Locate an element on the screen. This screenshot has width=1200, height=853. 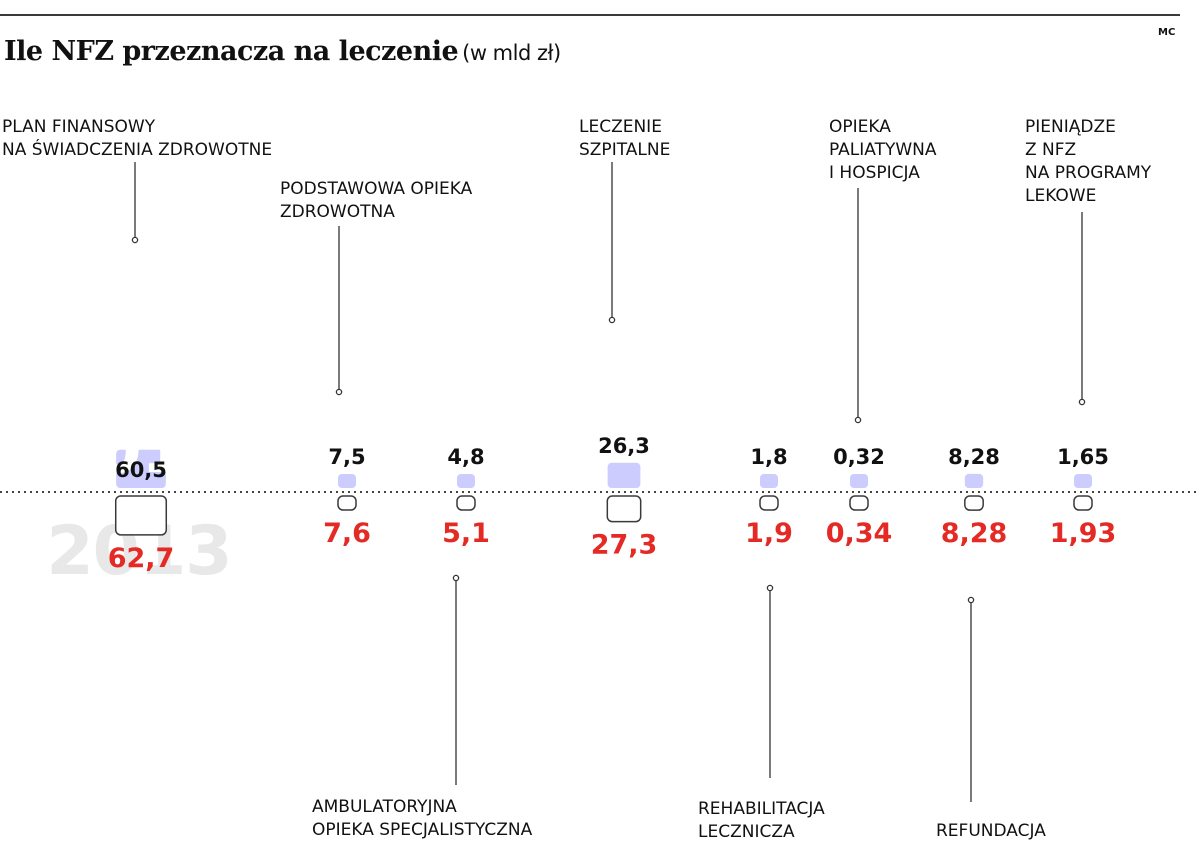
value-2013-rehab: 1,9 is located at coordinates (769, 533).